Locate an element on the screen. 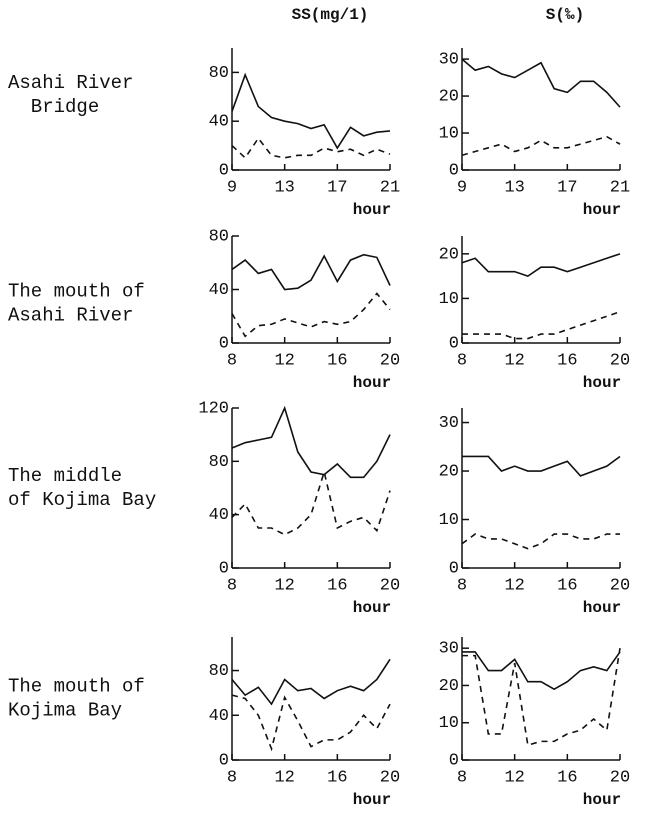 Image resolution: width=650 pixels, height=825 pixels. y-tick-label: 120 is located at coordinates (213, 408).